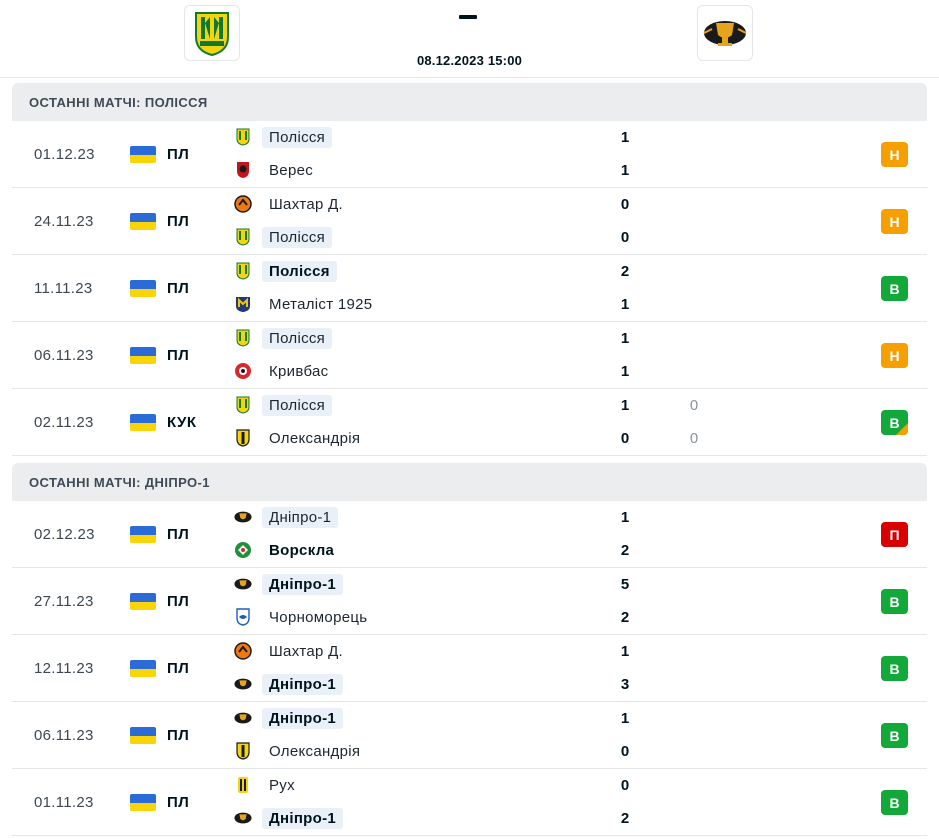 The image size is (939, 839). I want to click on home-team-logo, so click(212, 33).